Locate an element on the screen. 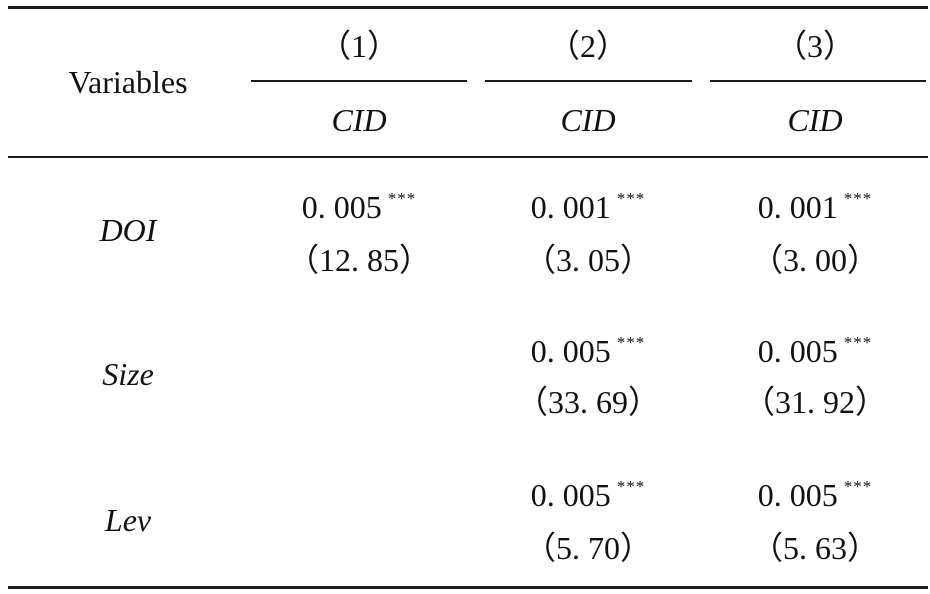 The height and width of the screenshot is (594, 930). column-1-dependent-variable: CID is located at coordinates (359, 120).